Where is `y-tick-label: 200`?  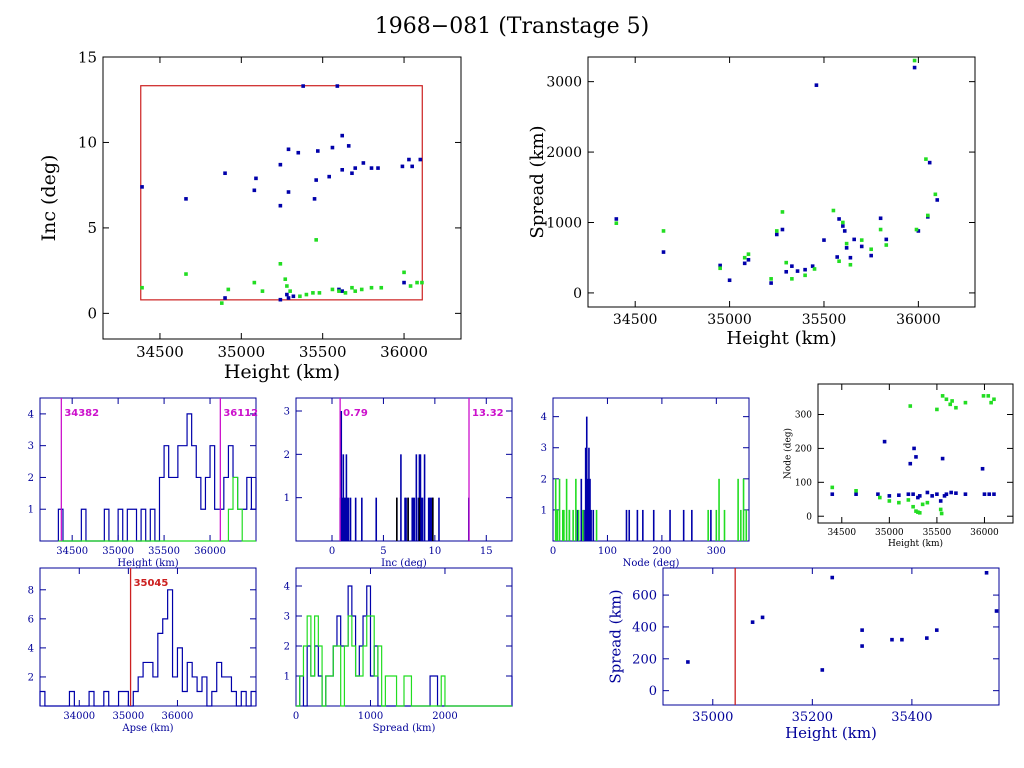
y-tick-label: 200 is located at coordinates (644, 659).